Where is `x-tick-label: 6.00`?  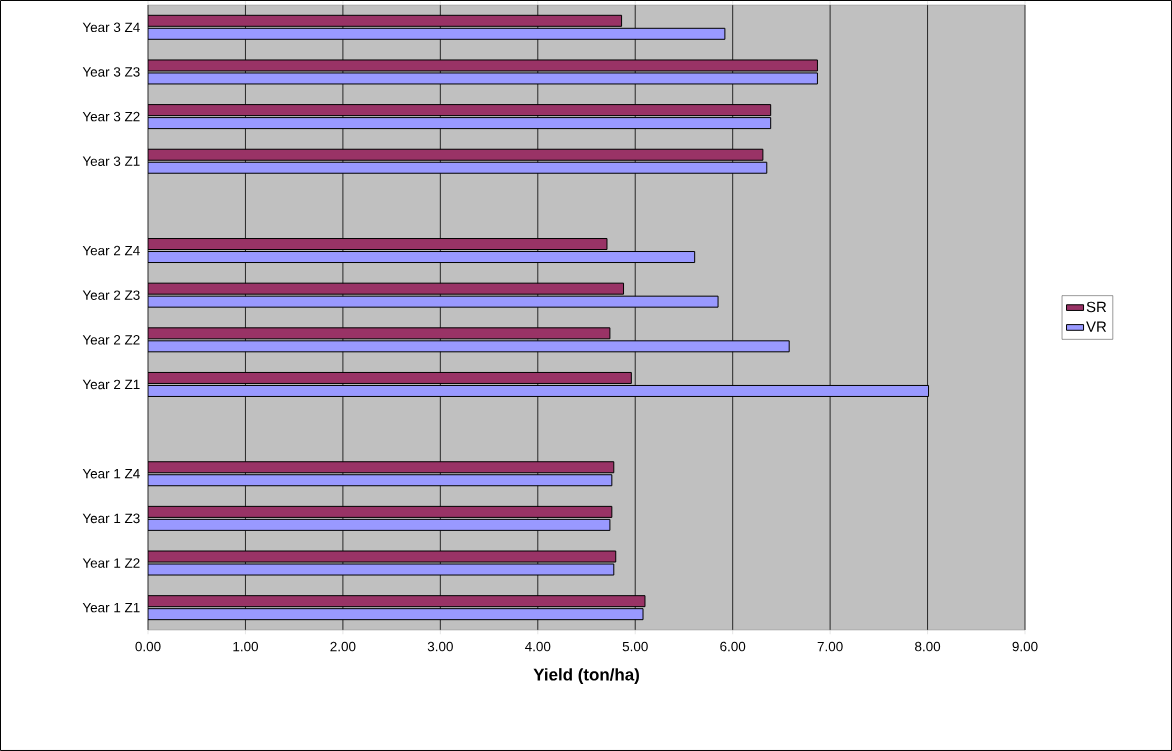
x-tick-label: 6.00 is located at coordinates (733, 646).